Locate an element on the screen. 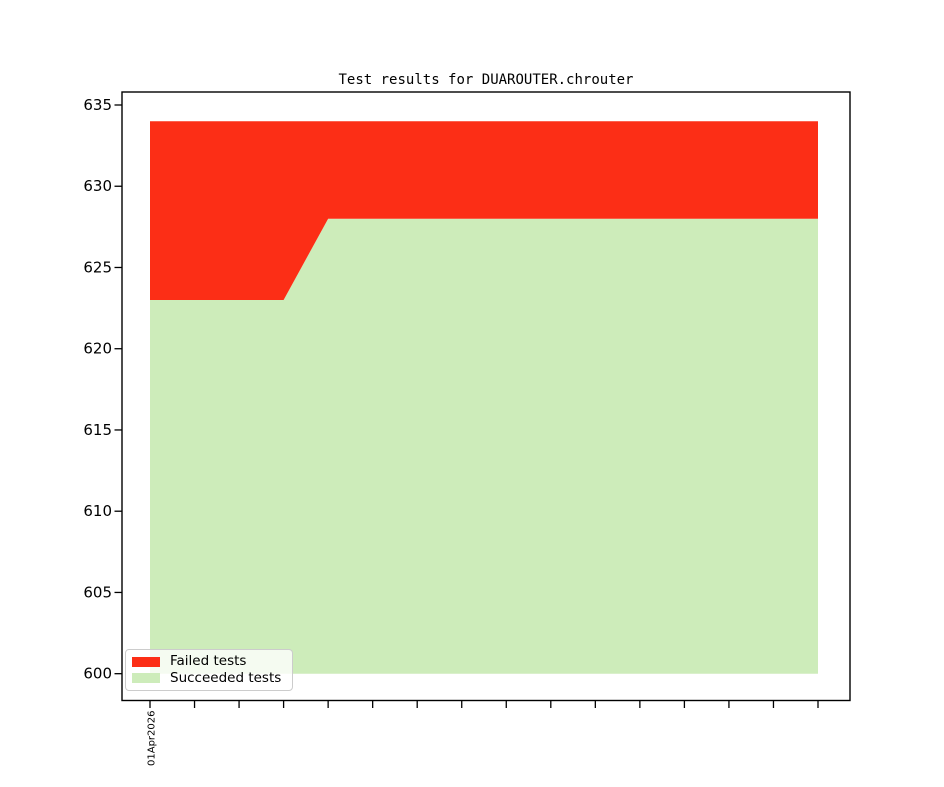 This screenshot has width=944, height=787. y-tick-label: 615 is located at coordinates (97, 430).